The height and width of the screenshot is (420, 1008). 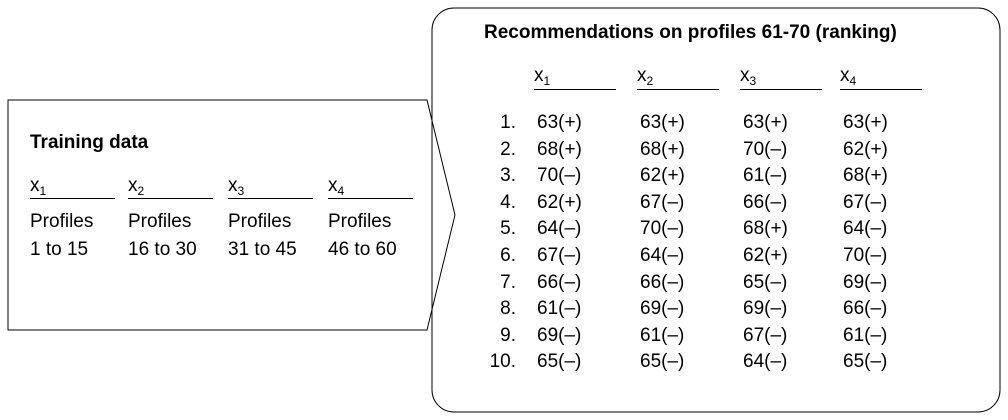 What do you see at coordinates (262, 249) in the screenshot?
I see `training-col-line2: 31 to 45` at bounding box center [262, 249].